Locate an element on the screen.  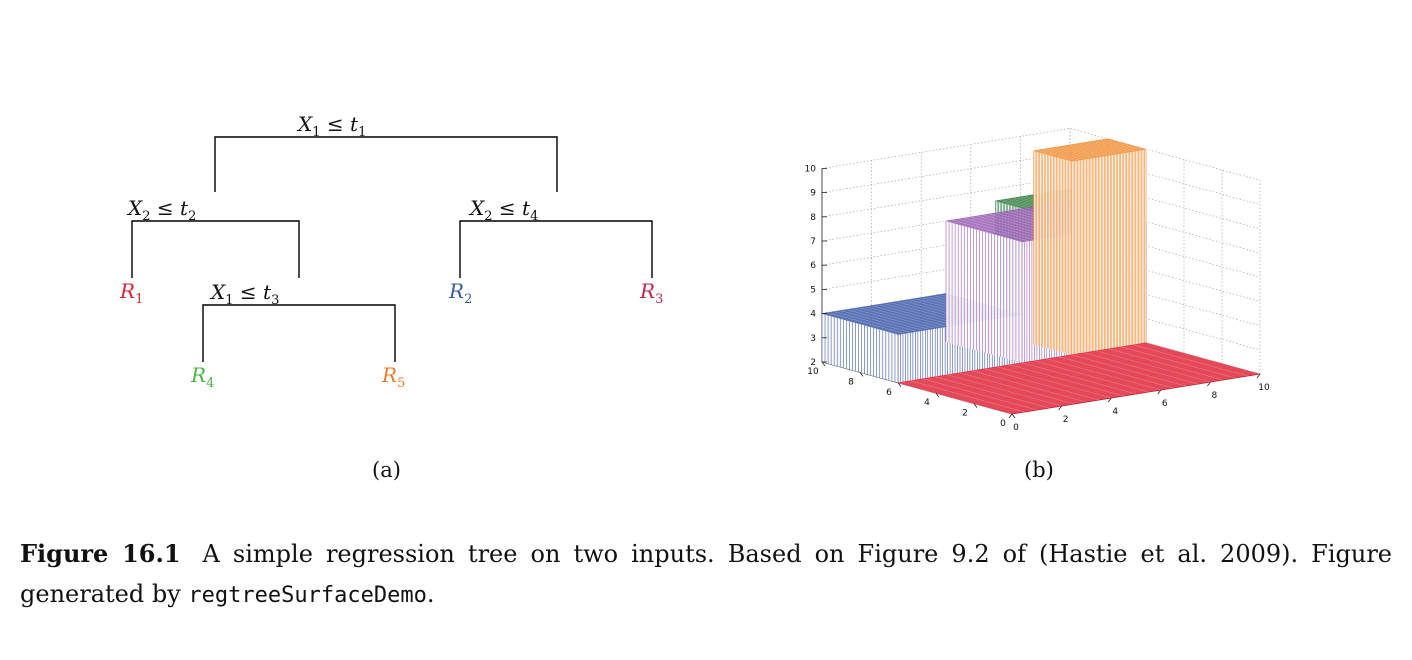
z-tick-label: 6 is located at coordinates (813, 266).